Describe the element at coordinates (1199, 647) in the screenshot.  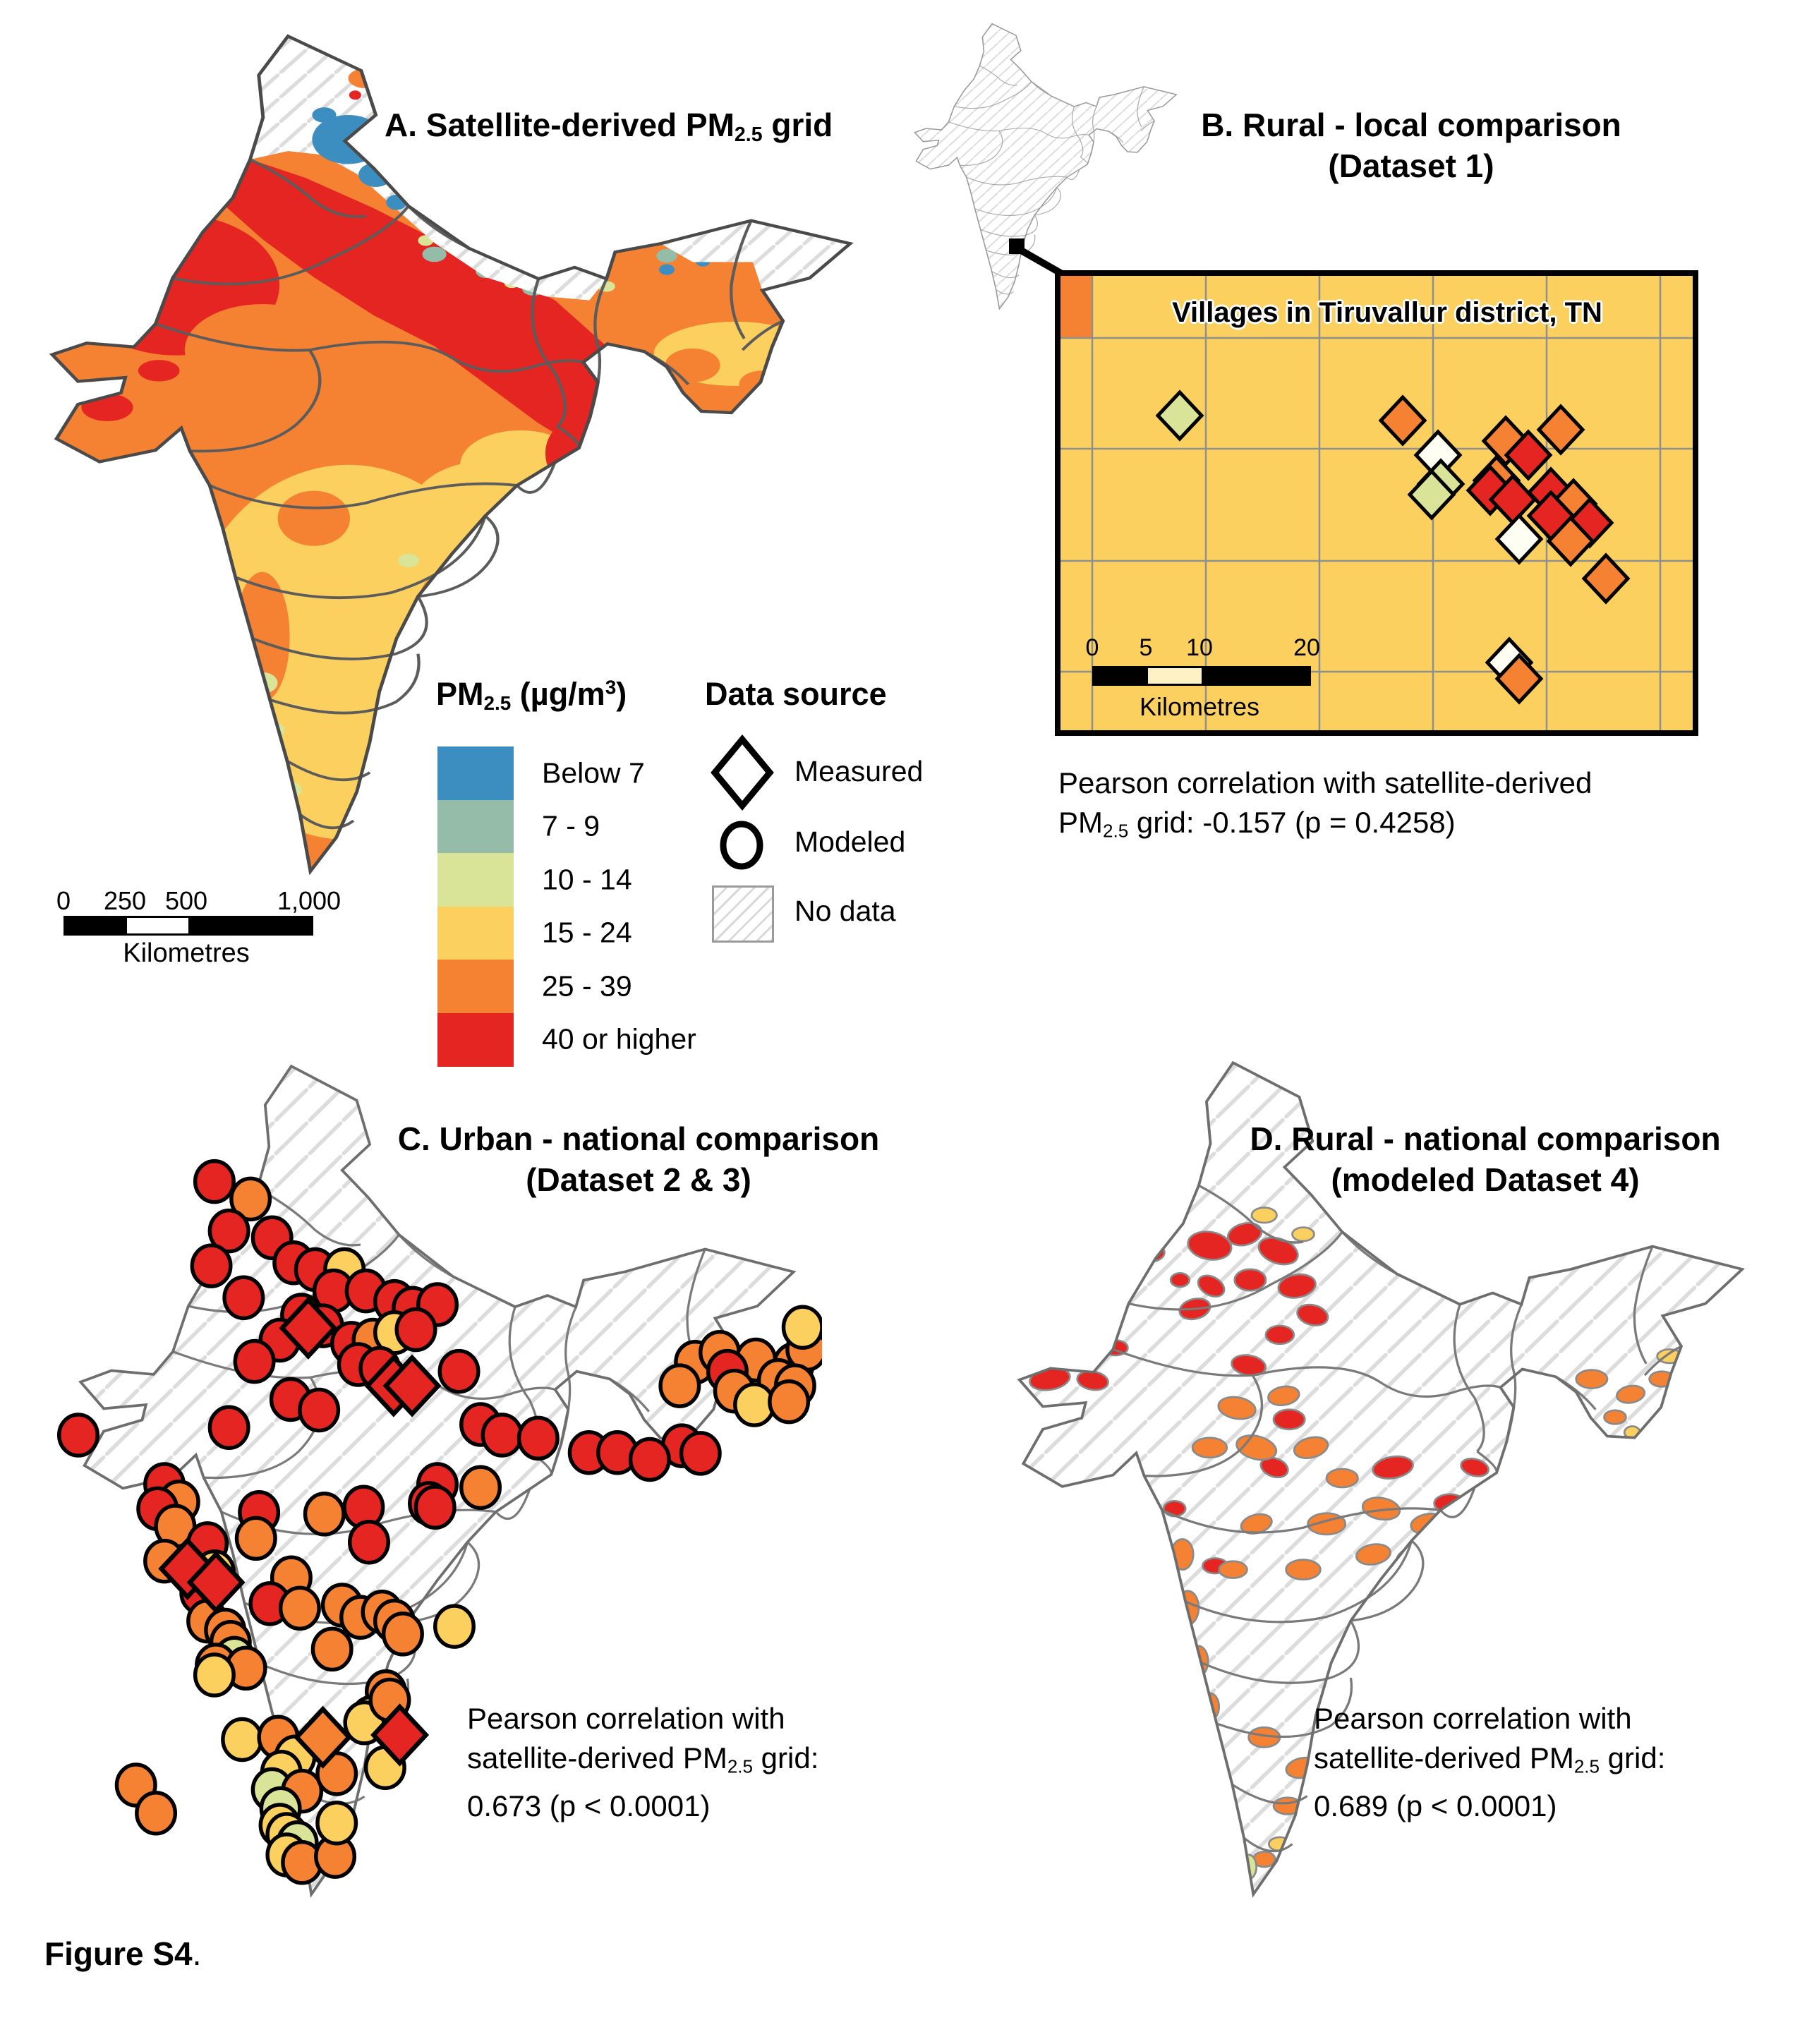
I see `scalebar-b-tick-10: 10` at that location.